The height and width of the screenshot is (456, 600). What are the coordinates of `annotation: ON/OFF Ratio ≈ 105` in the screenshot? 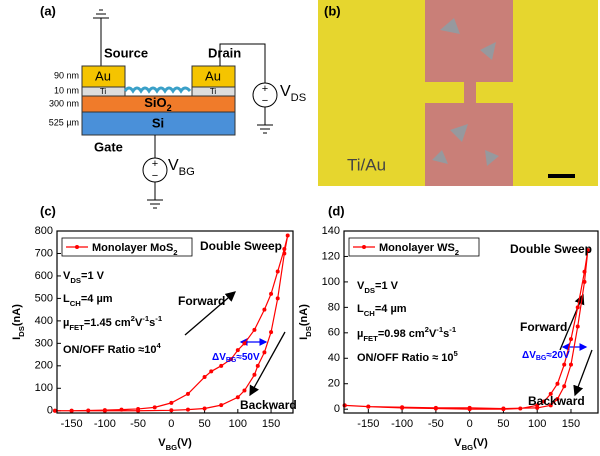 It's located at (408, 356).